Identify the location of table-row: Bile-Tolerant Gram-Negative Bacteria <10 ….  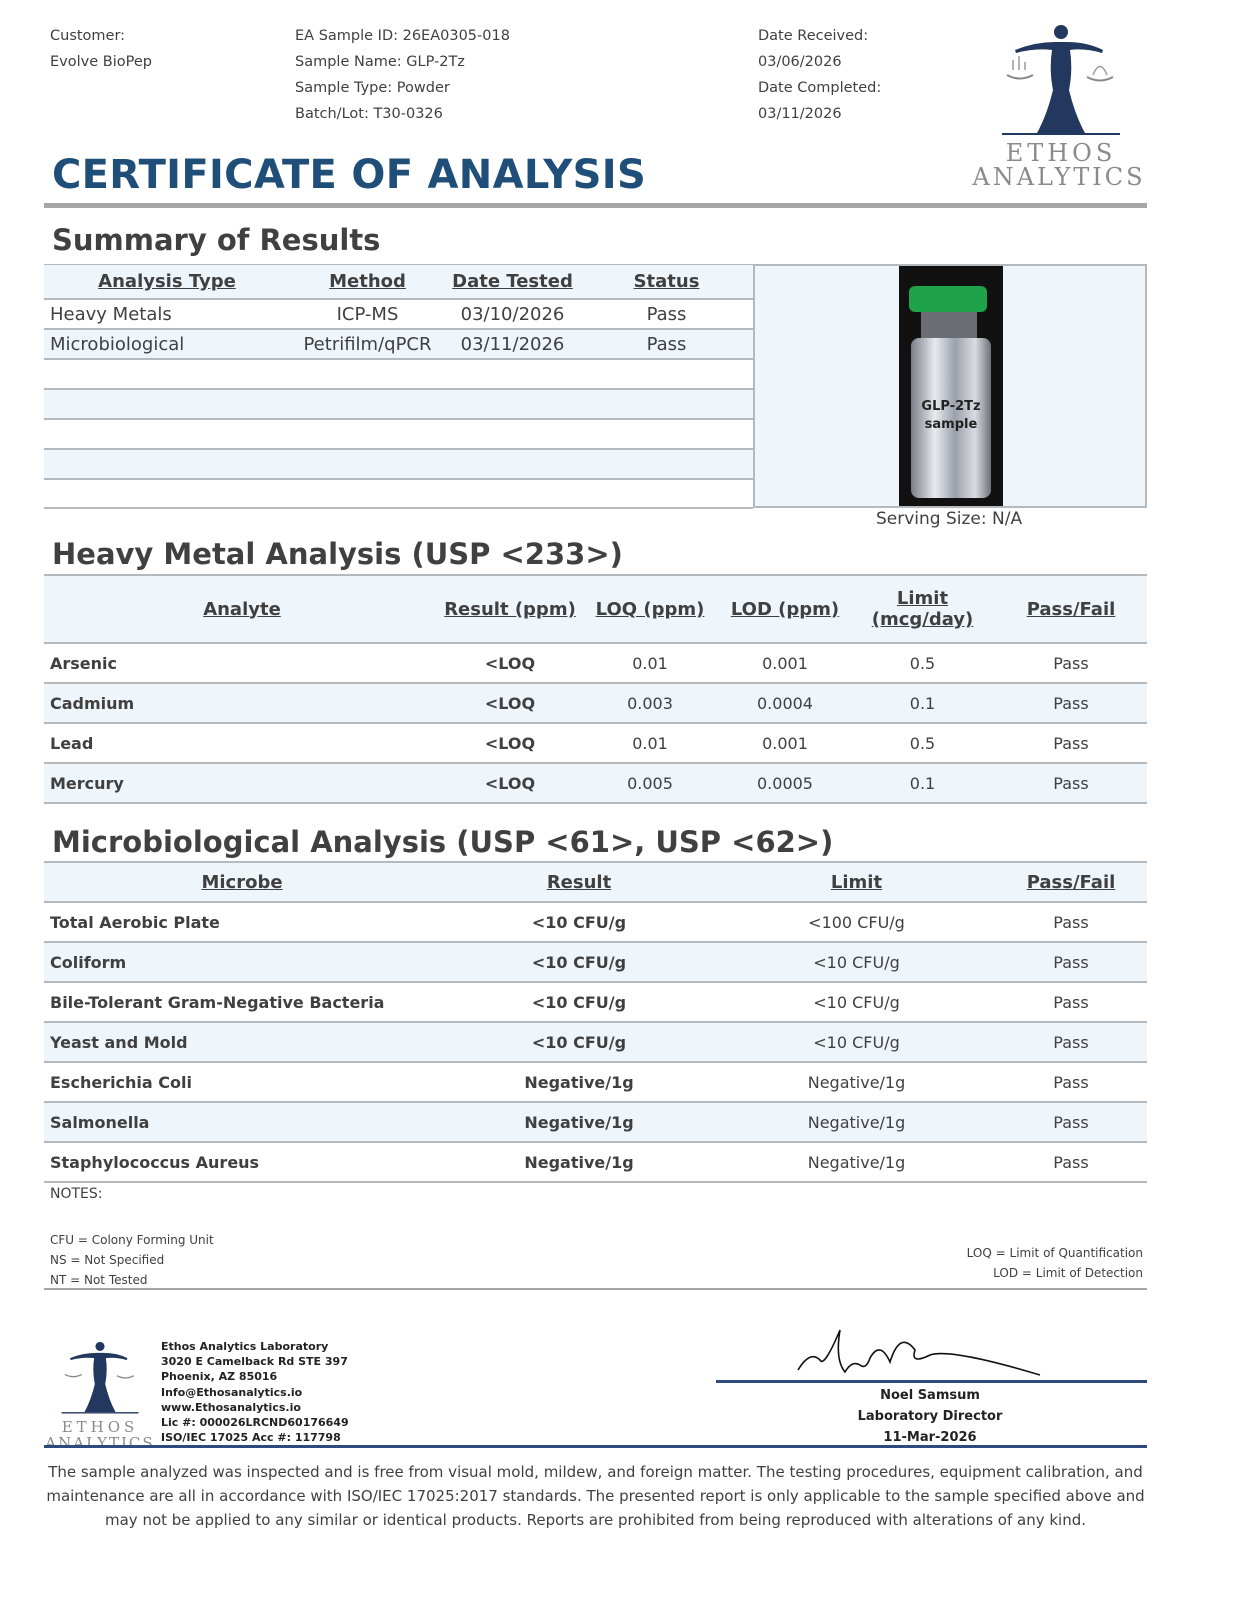
(595, 1002).